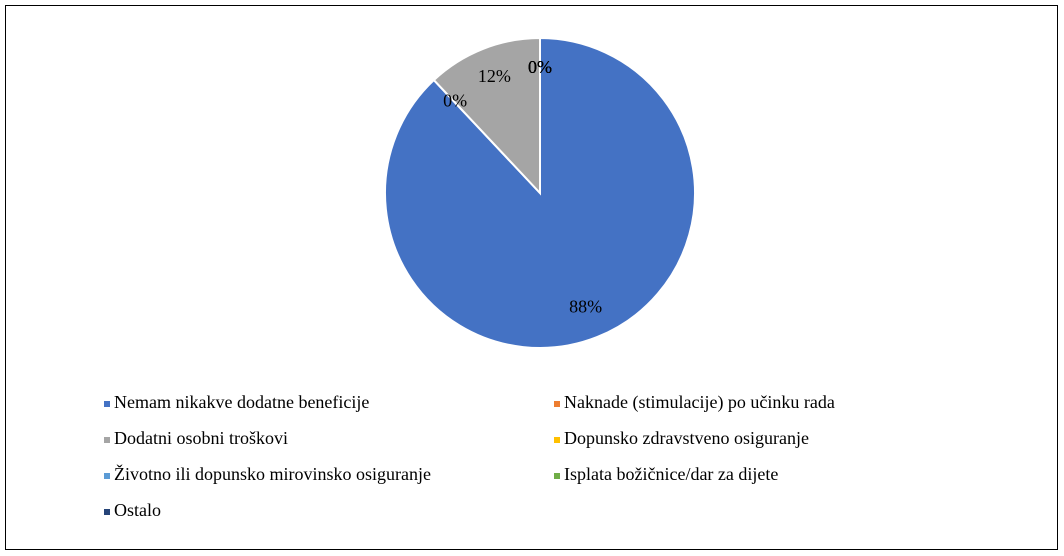 The image size is (1064, 556). Describe the element at coordinates (137, 510) in the screenshot. I see `legend-label: Ostalo` at that location.